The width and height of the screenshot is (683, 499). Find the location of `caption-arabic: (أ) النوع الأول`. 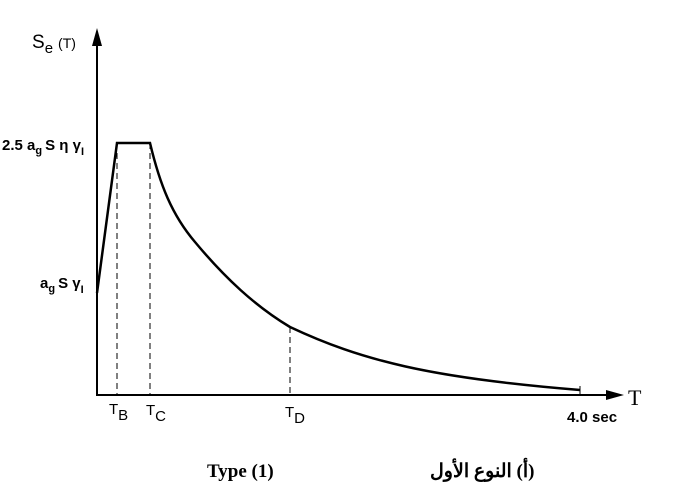

caption-arabic: (أ) النوع الأول is located at coordinates (482, 469).